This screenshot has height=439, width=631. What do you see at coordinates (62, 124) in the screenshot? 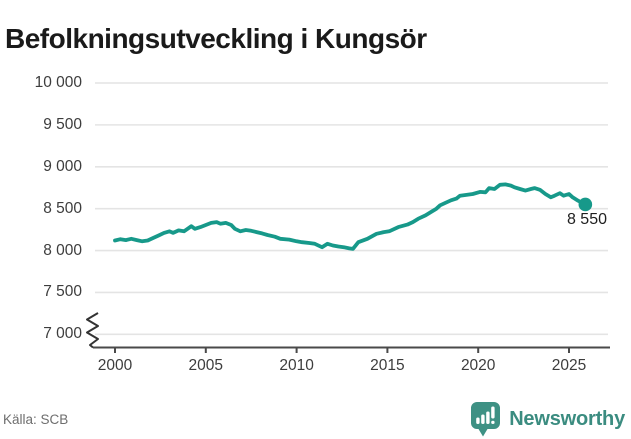
I see `y-tick-label: 9 500` at bounding box center [62, 124].